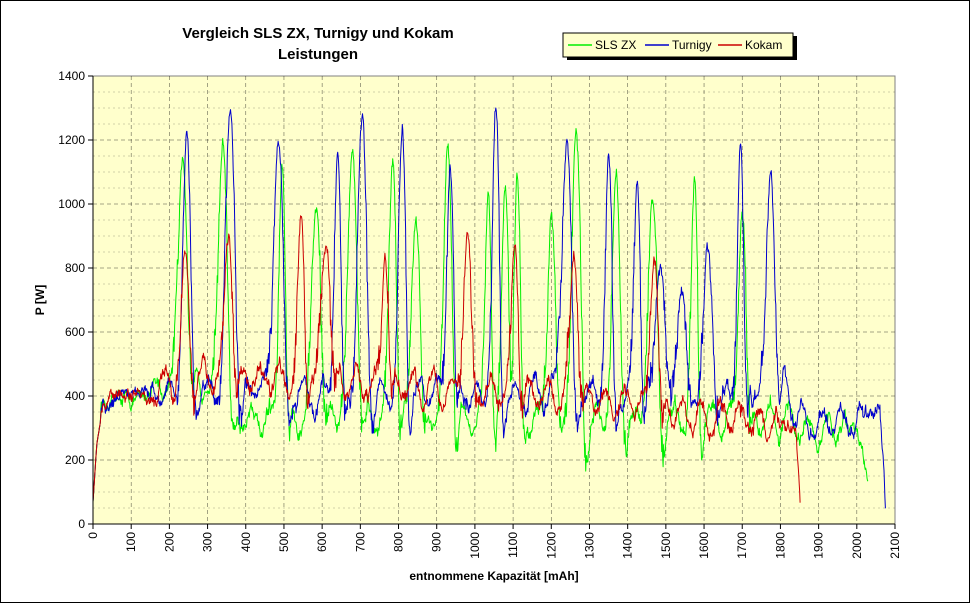 The height and width of the screenshot is (603, 970). I want to click on x-tick-label: 100, so click(131, 542).